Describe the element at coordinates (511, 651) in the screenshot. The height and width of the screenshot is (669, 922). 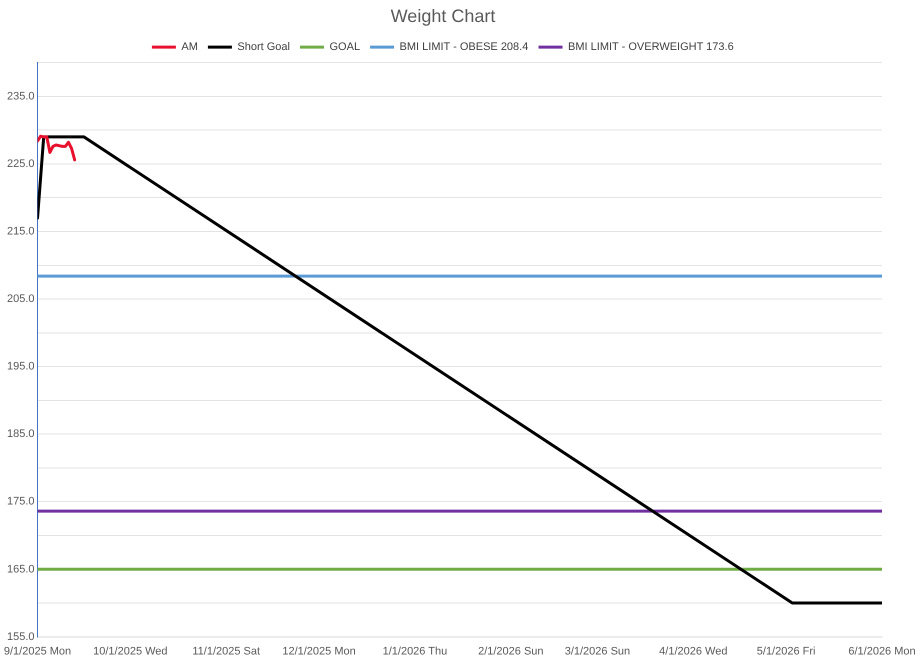
I see `x-tick-label: 2/1/2026 Sun` at that location.